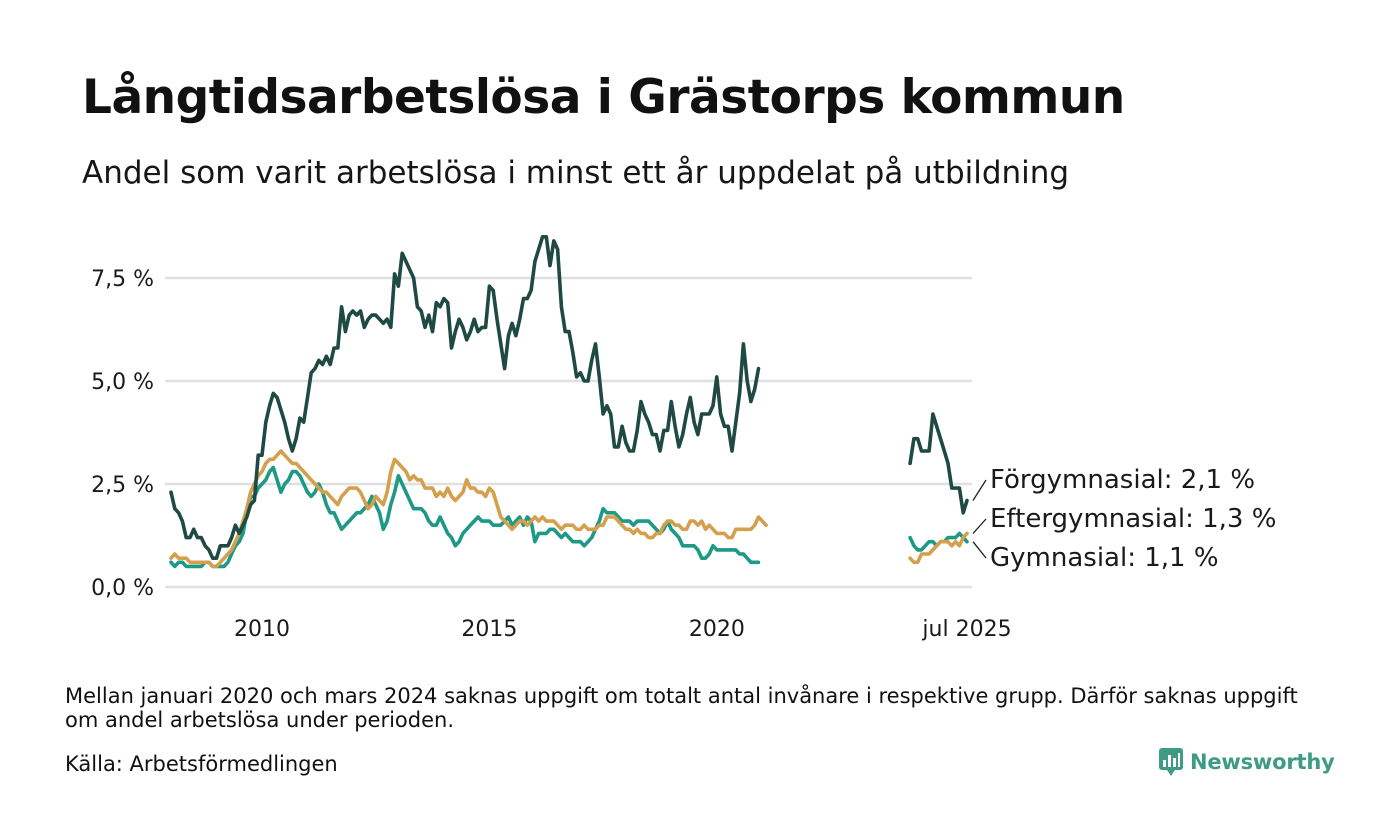  What do you see at coordinates (1122, 480) in the screenshot?
I see `series-label-förgymnasial: Förgymnasial: 2,1 %` at bounding box center [1122, 480].